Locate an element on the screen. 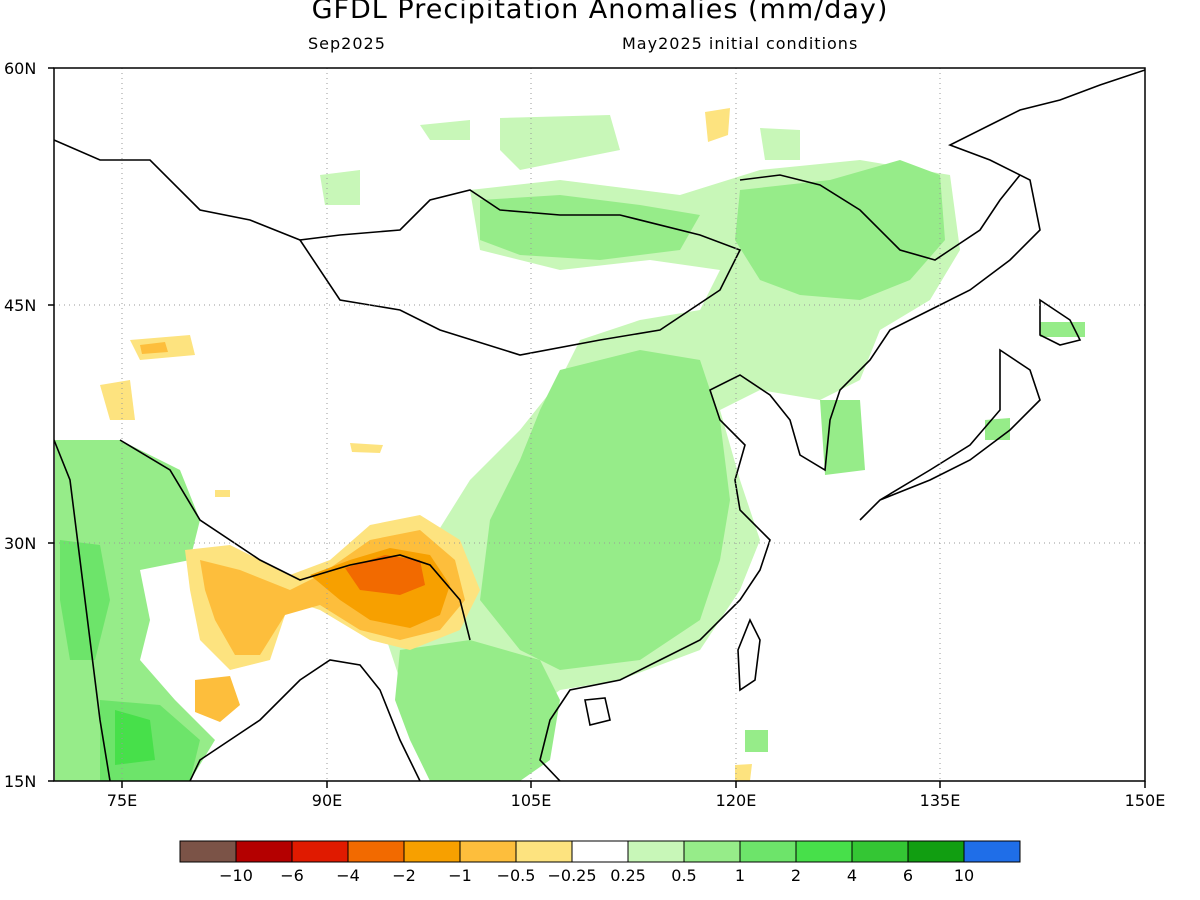  initial-conditions: May2025 initial conditions is located at coordinates (740, 43).